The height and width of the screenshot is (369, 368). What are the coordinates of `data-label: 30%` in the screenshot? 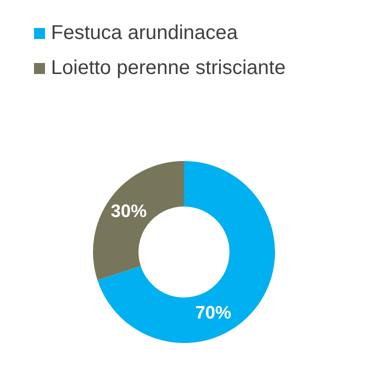 It's located at (128, 210).